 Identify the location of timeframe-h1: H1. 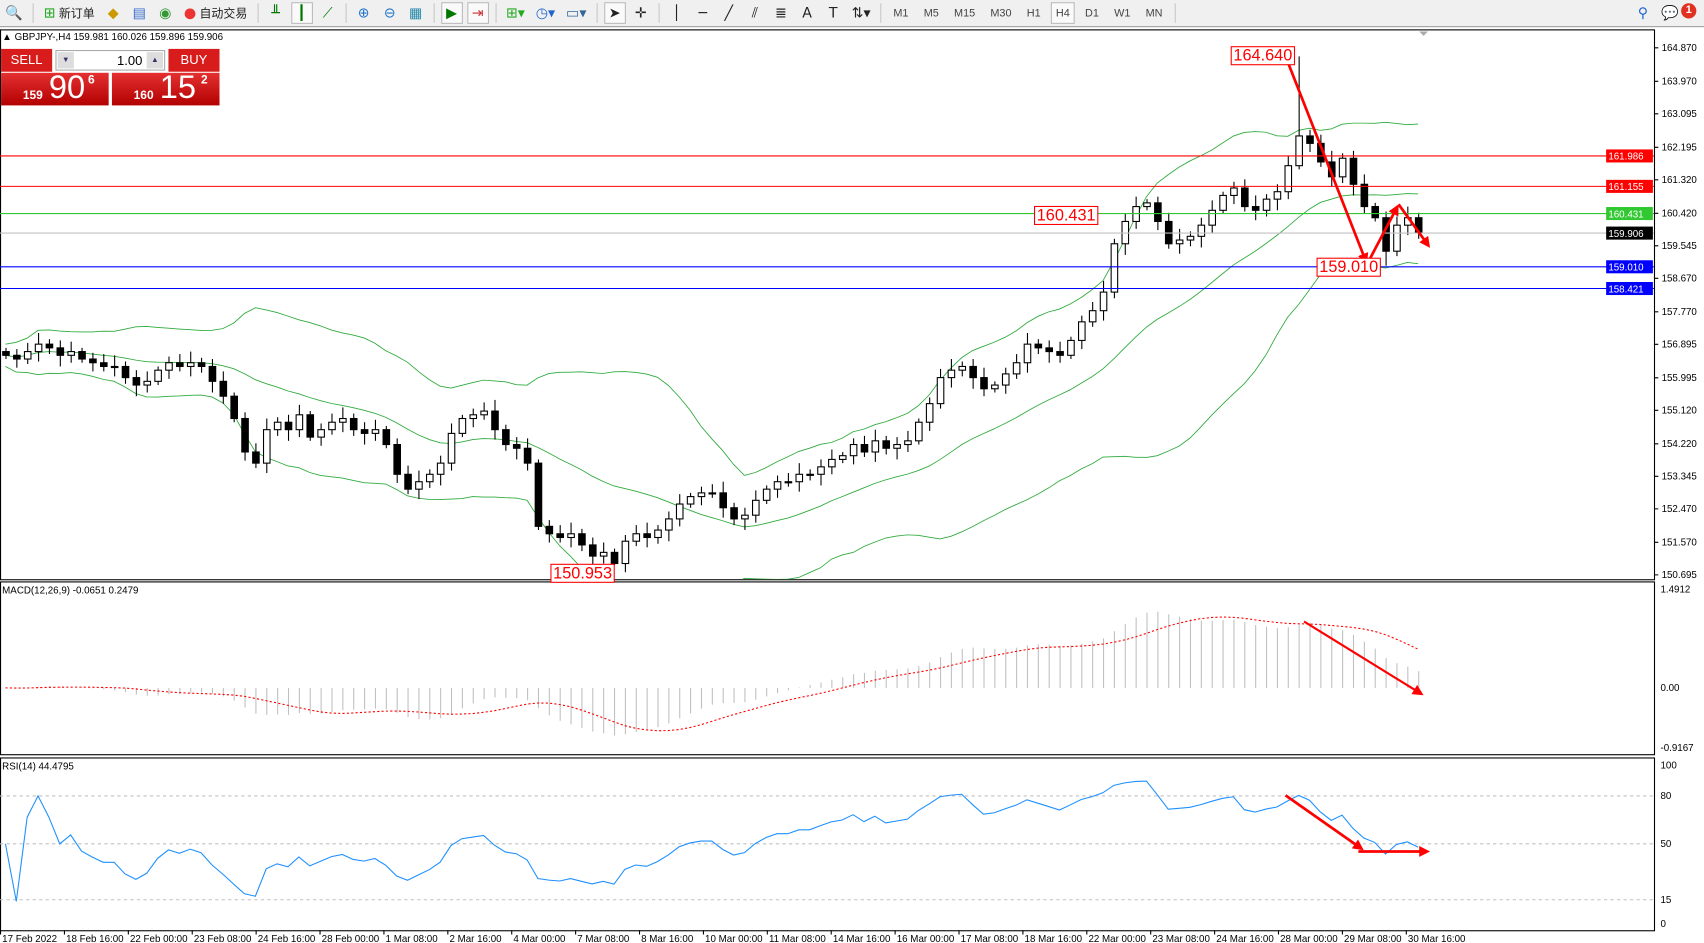
(1033, 13).